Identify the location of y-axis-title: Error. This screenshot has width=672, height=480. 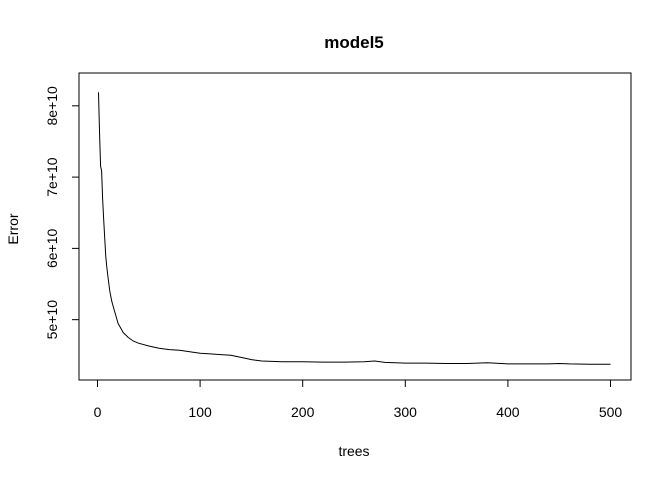
(13, 228).